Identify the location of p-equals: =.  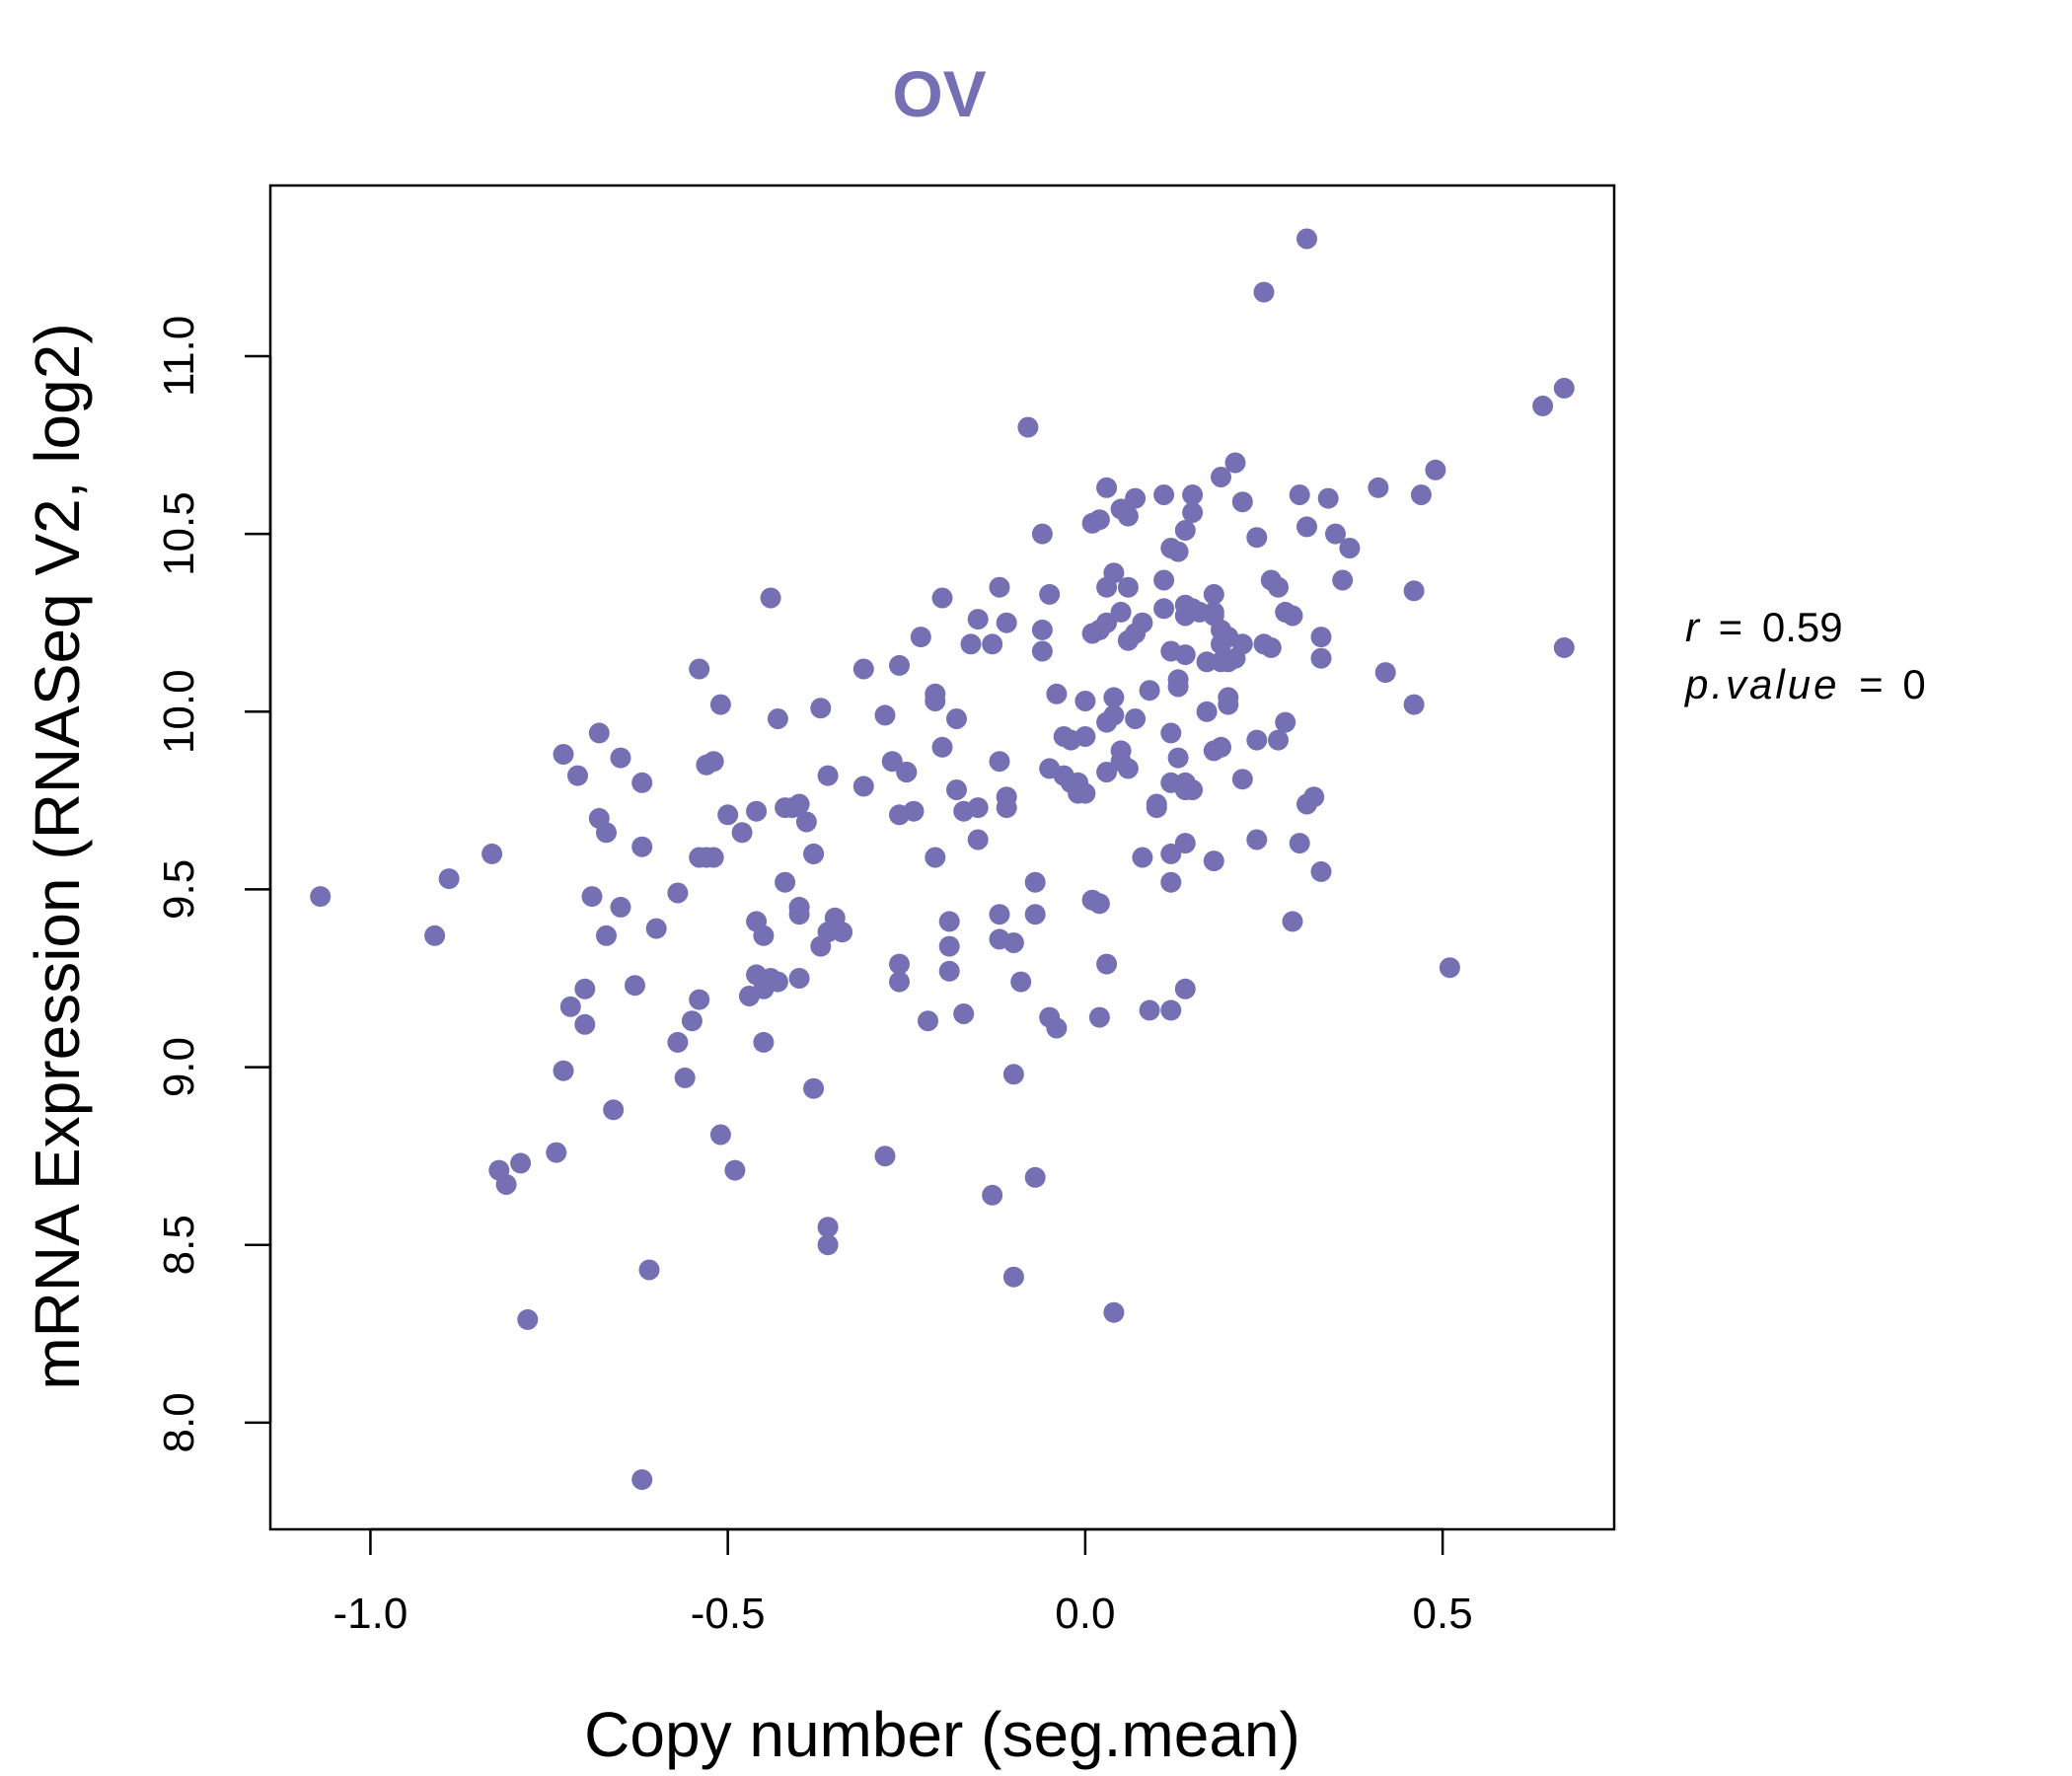
(1872, 684).